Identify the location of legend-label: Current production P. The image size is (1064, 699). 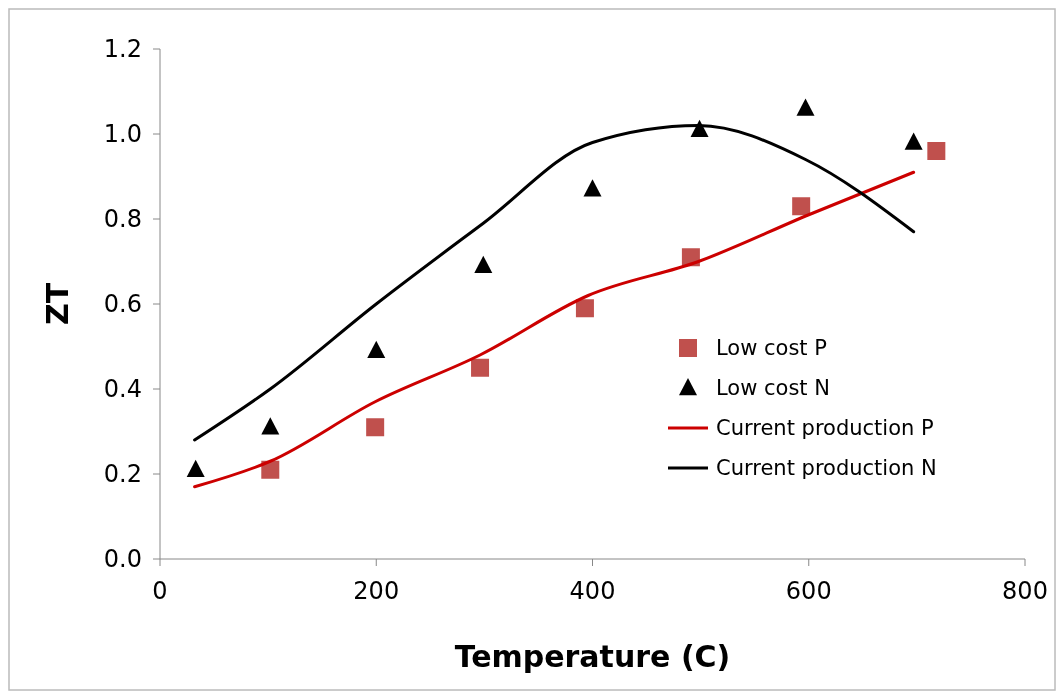
(825, 428).